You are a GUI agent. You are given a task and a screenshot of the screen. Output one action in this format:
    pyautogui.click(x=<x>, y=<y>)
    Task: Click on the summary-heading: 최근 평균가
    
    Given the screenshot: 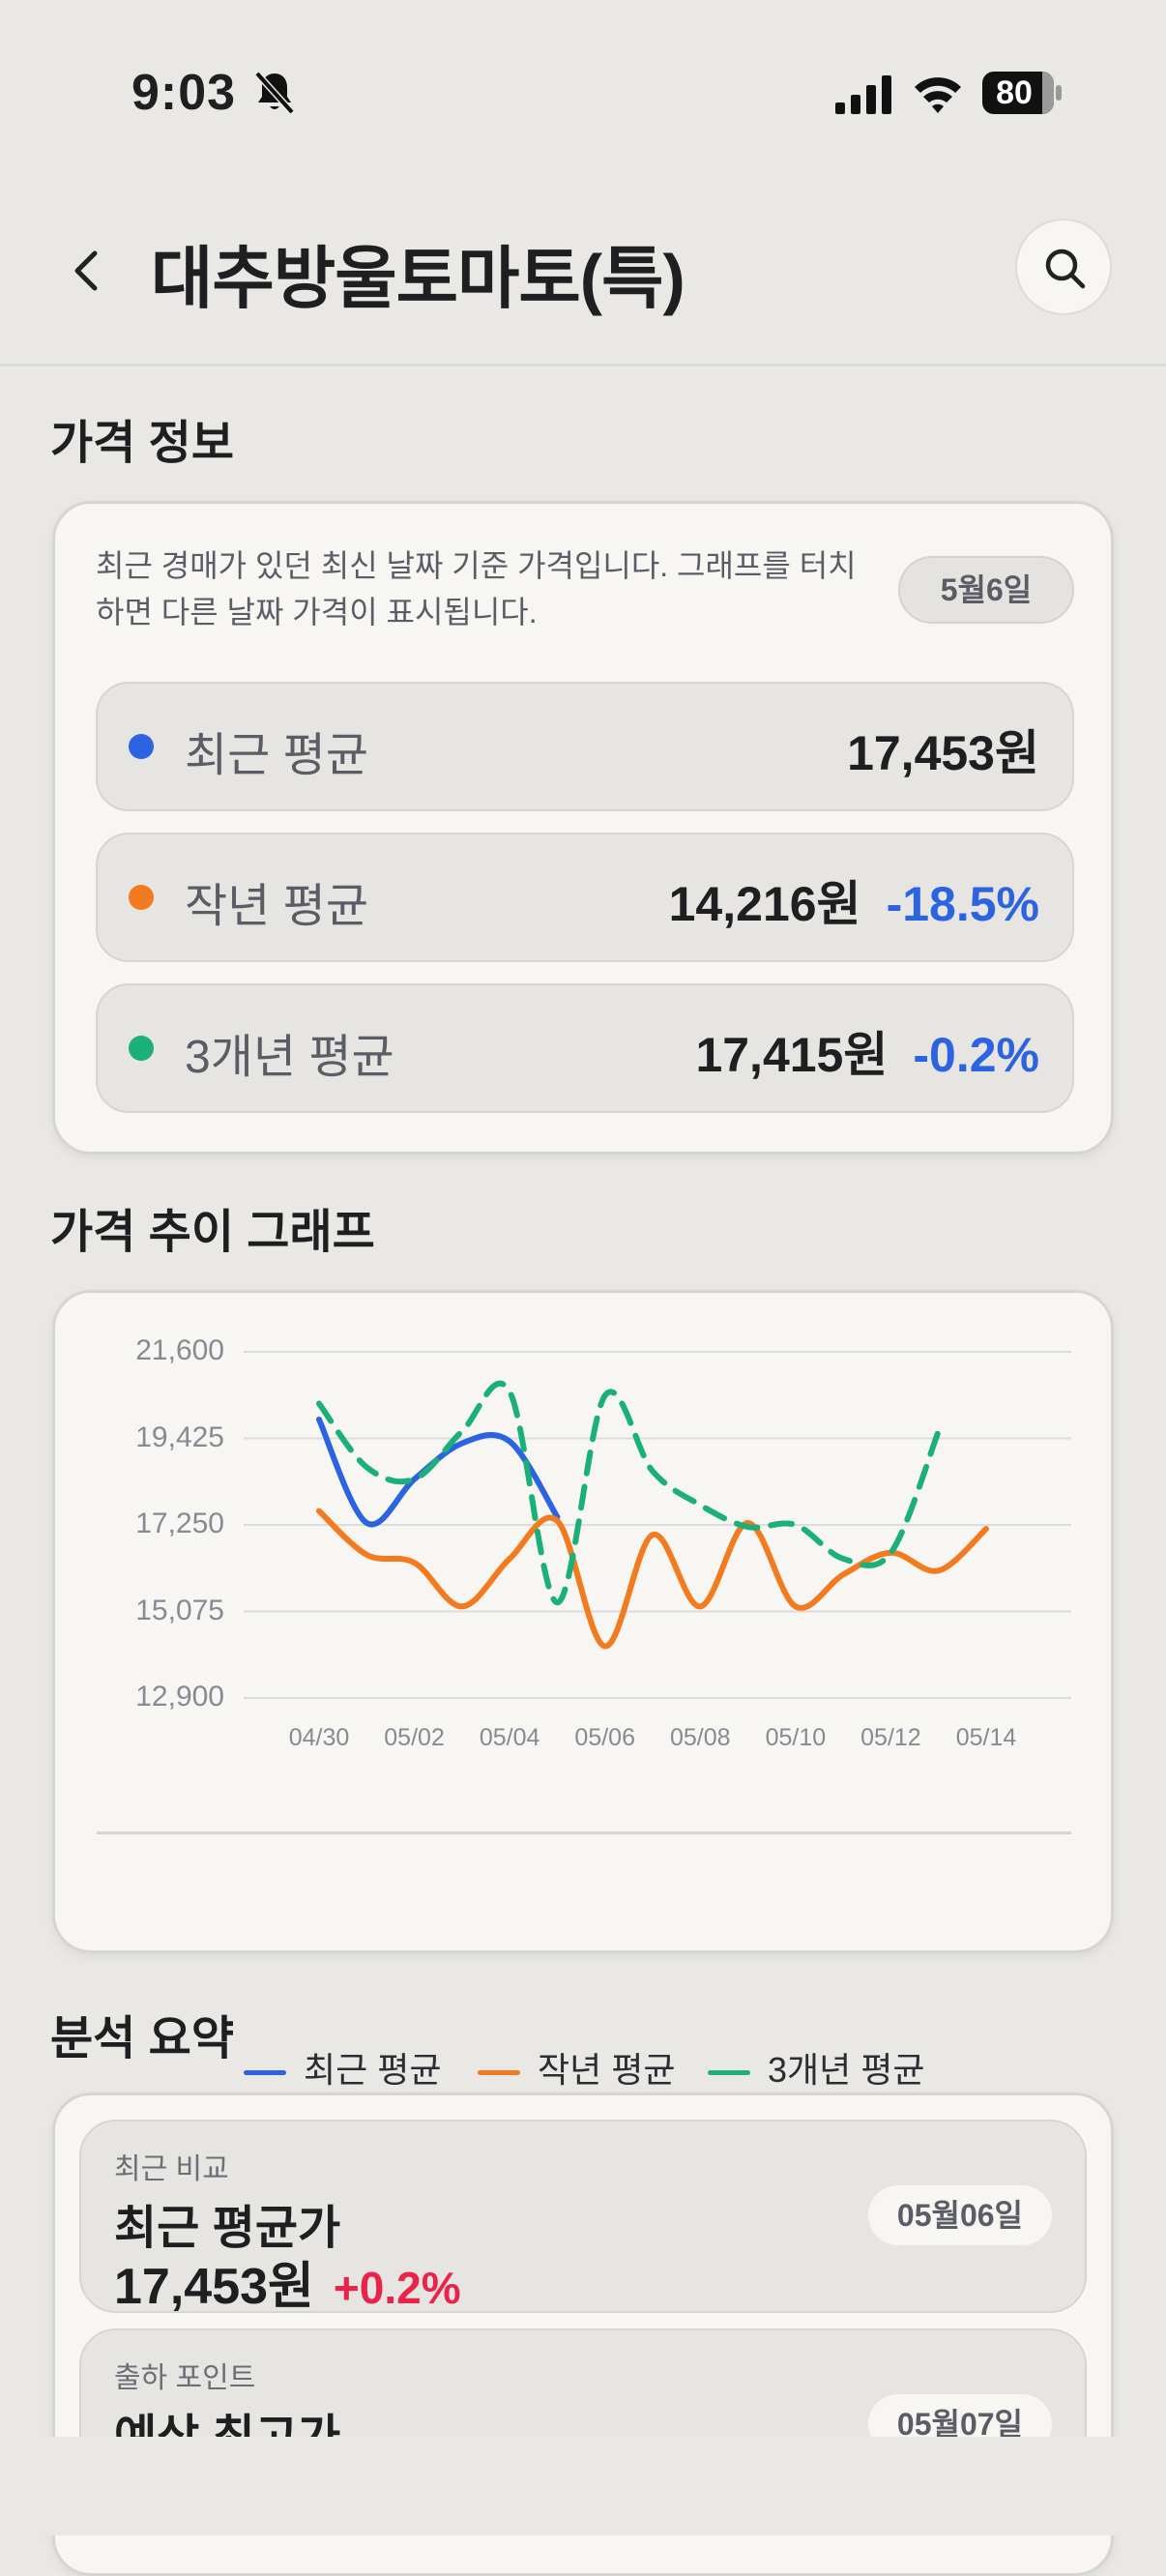 What is the action you would take?
    pyautogui.click(x=227, y=2228)
    